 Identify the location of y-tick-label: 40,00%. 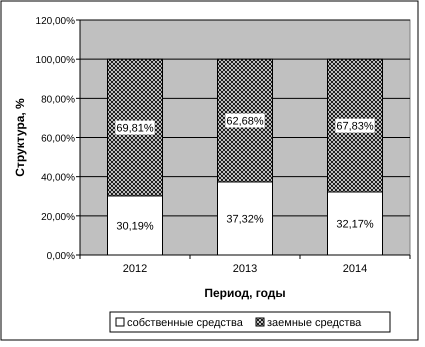
(58, 178).